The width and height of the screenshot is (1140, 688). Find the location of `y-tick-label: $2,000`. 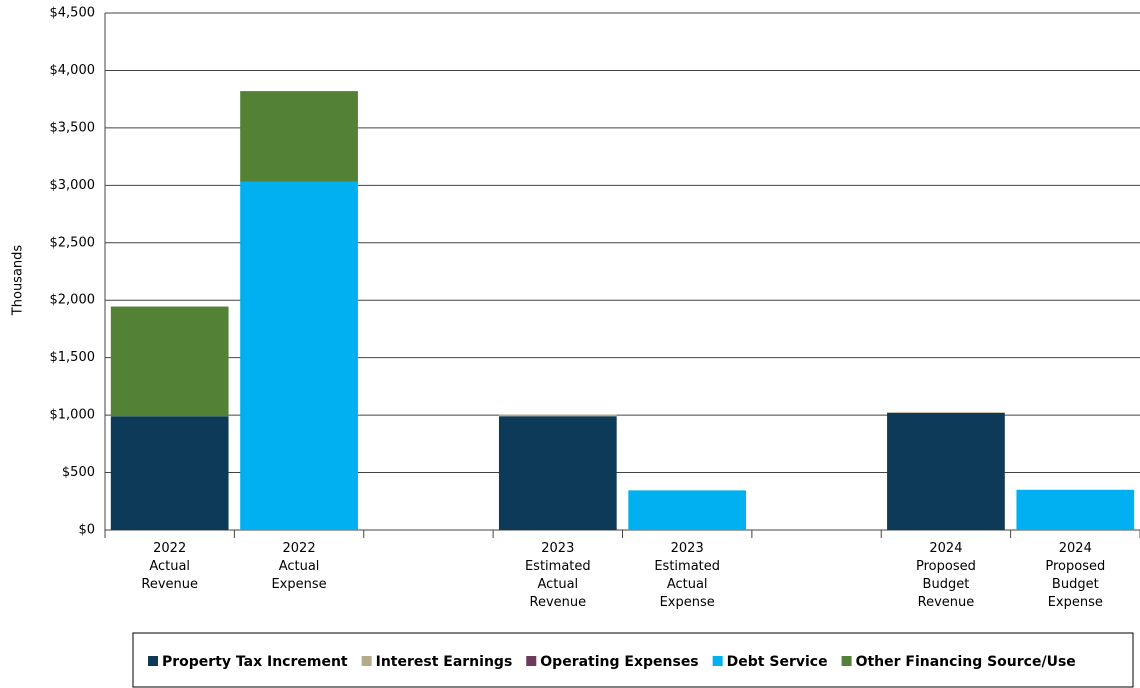

y-tick-label: $2,000 is located at coordinates (73, 300).